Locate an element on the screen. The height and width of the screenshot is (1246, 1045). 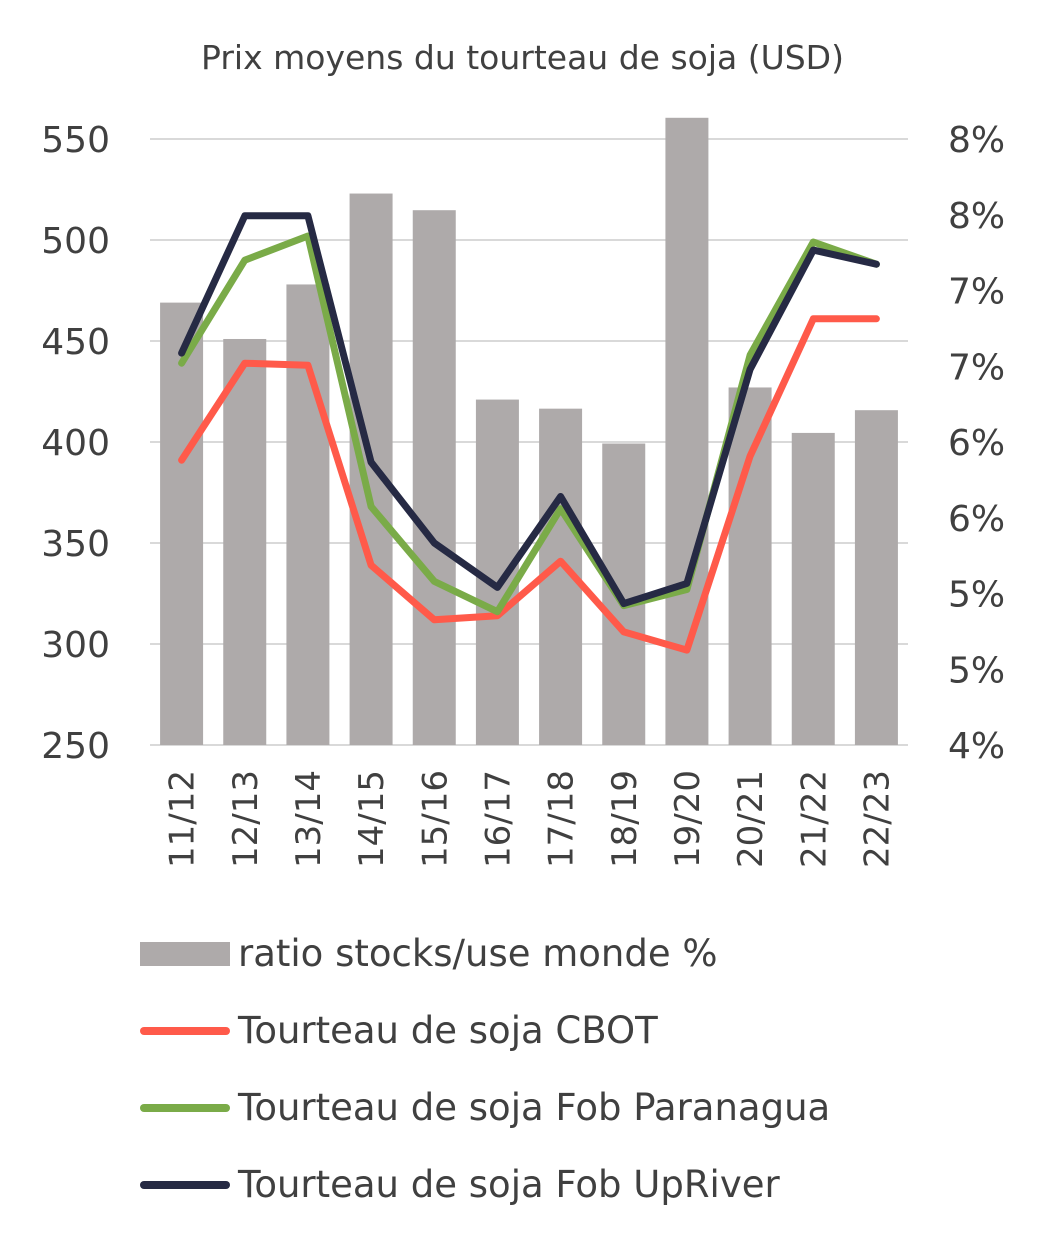
y-axis-left: 250 300 350 400 450 500 550 is located at coordinates (75, 443).